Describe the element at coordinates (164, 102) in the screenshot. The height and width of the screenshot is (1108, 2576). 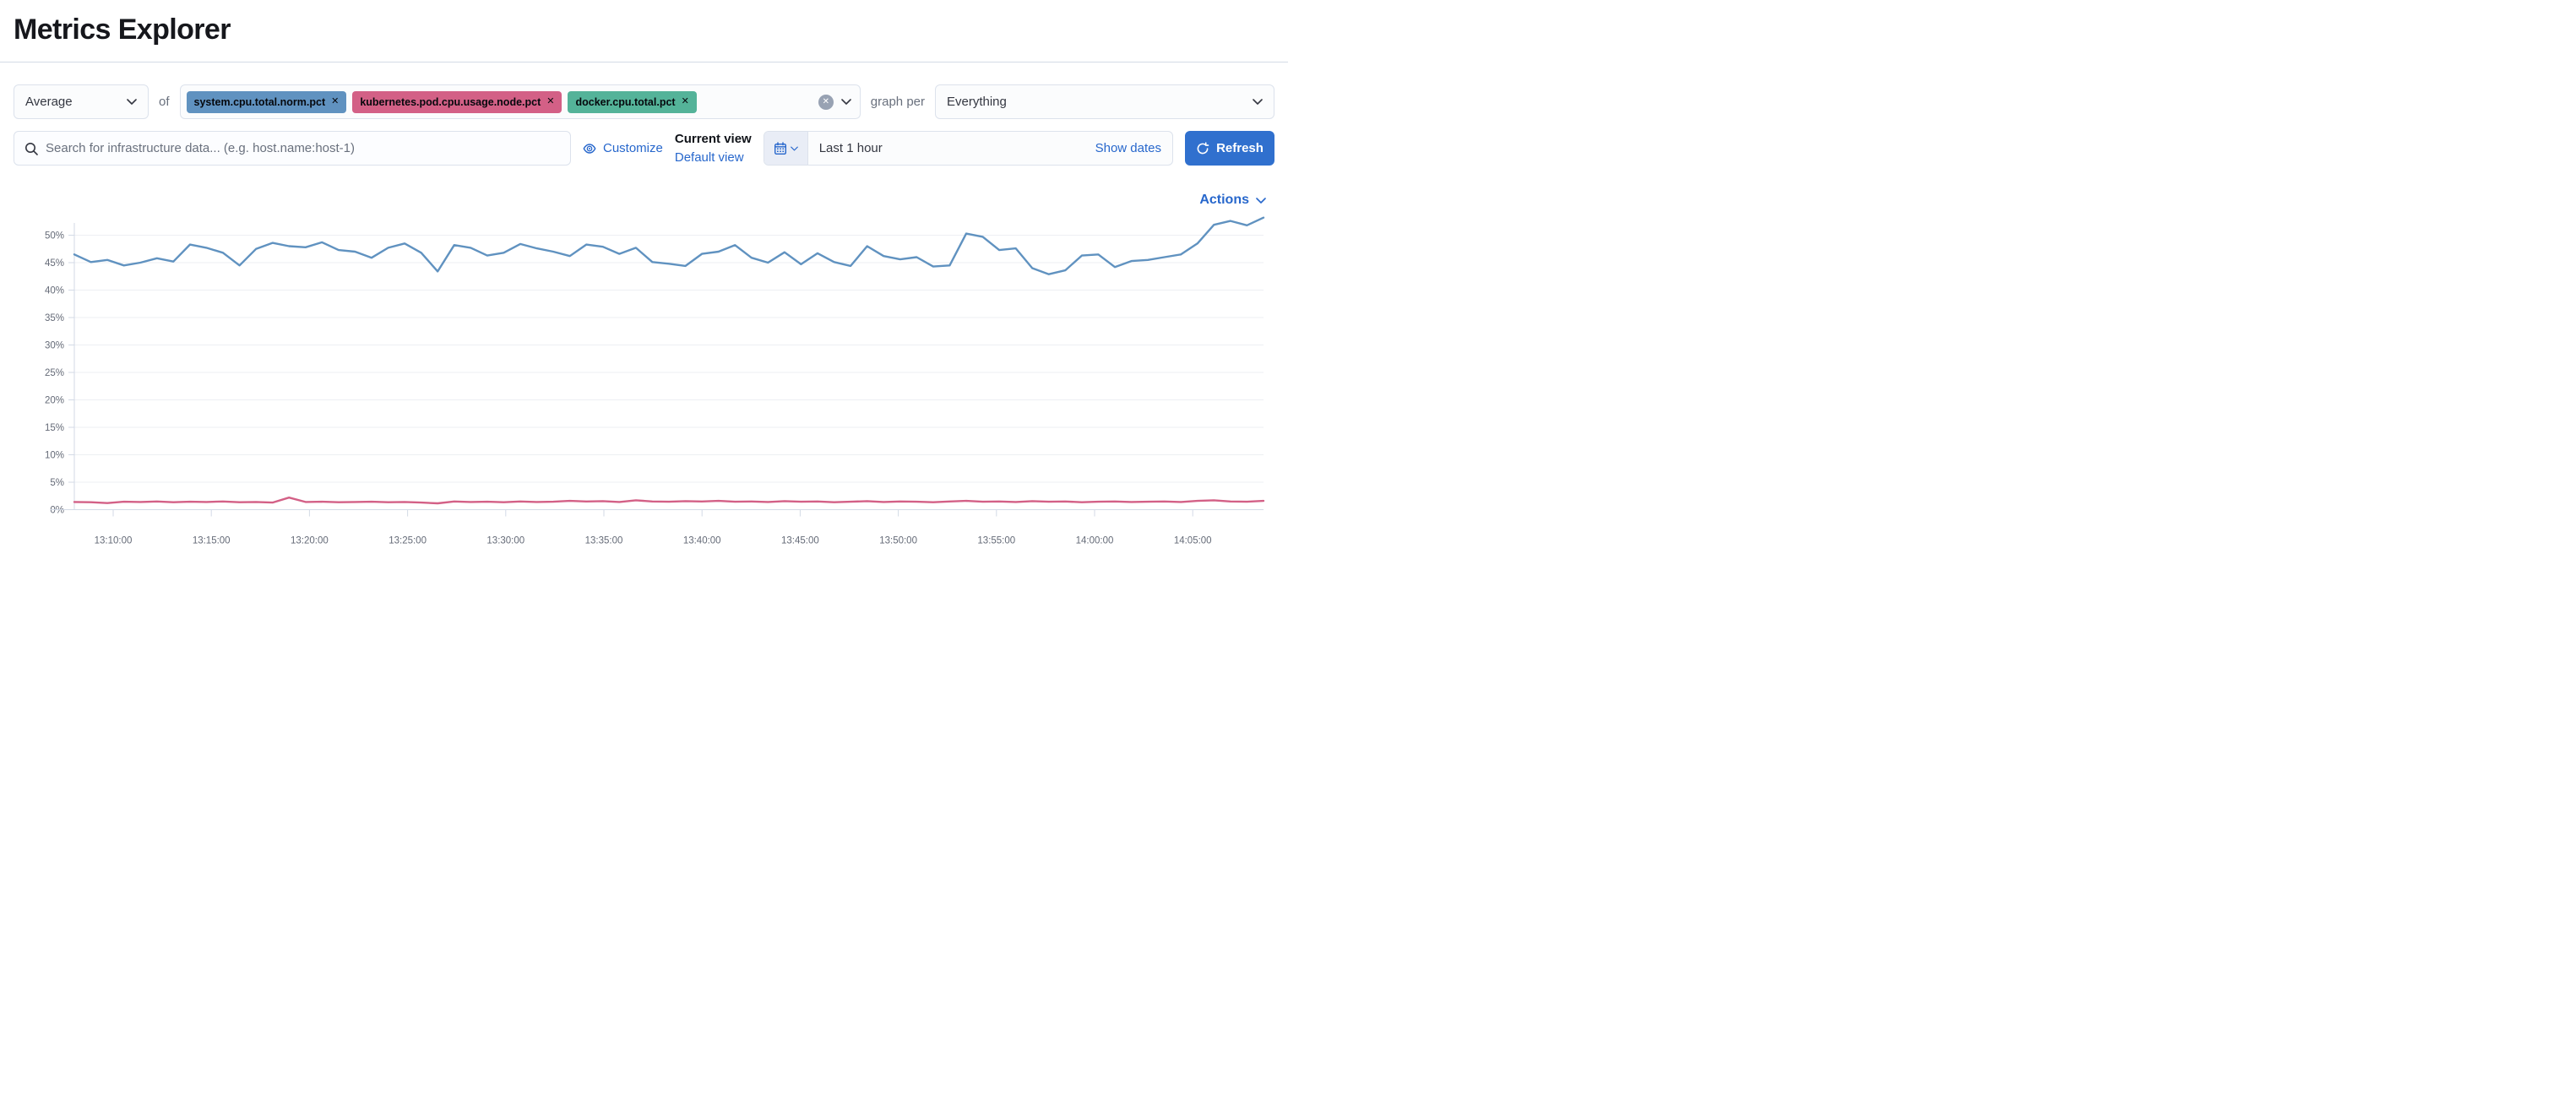
I see `of-label: of` at that location.